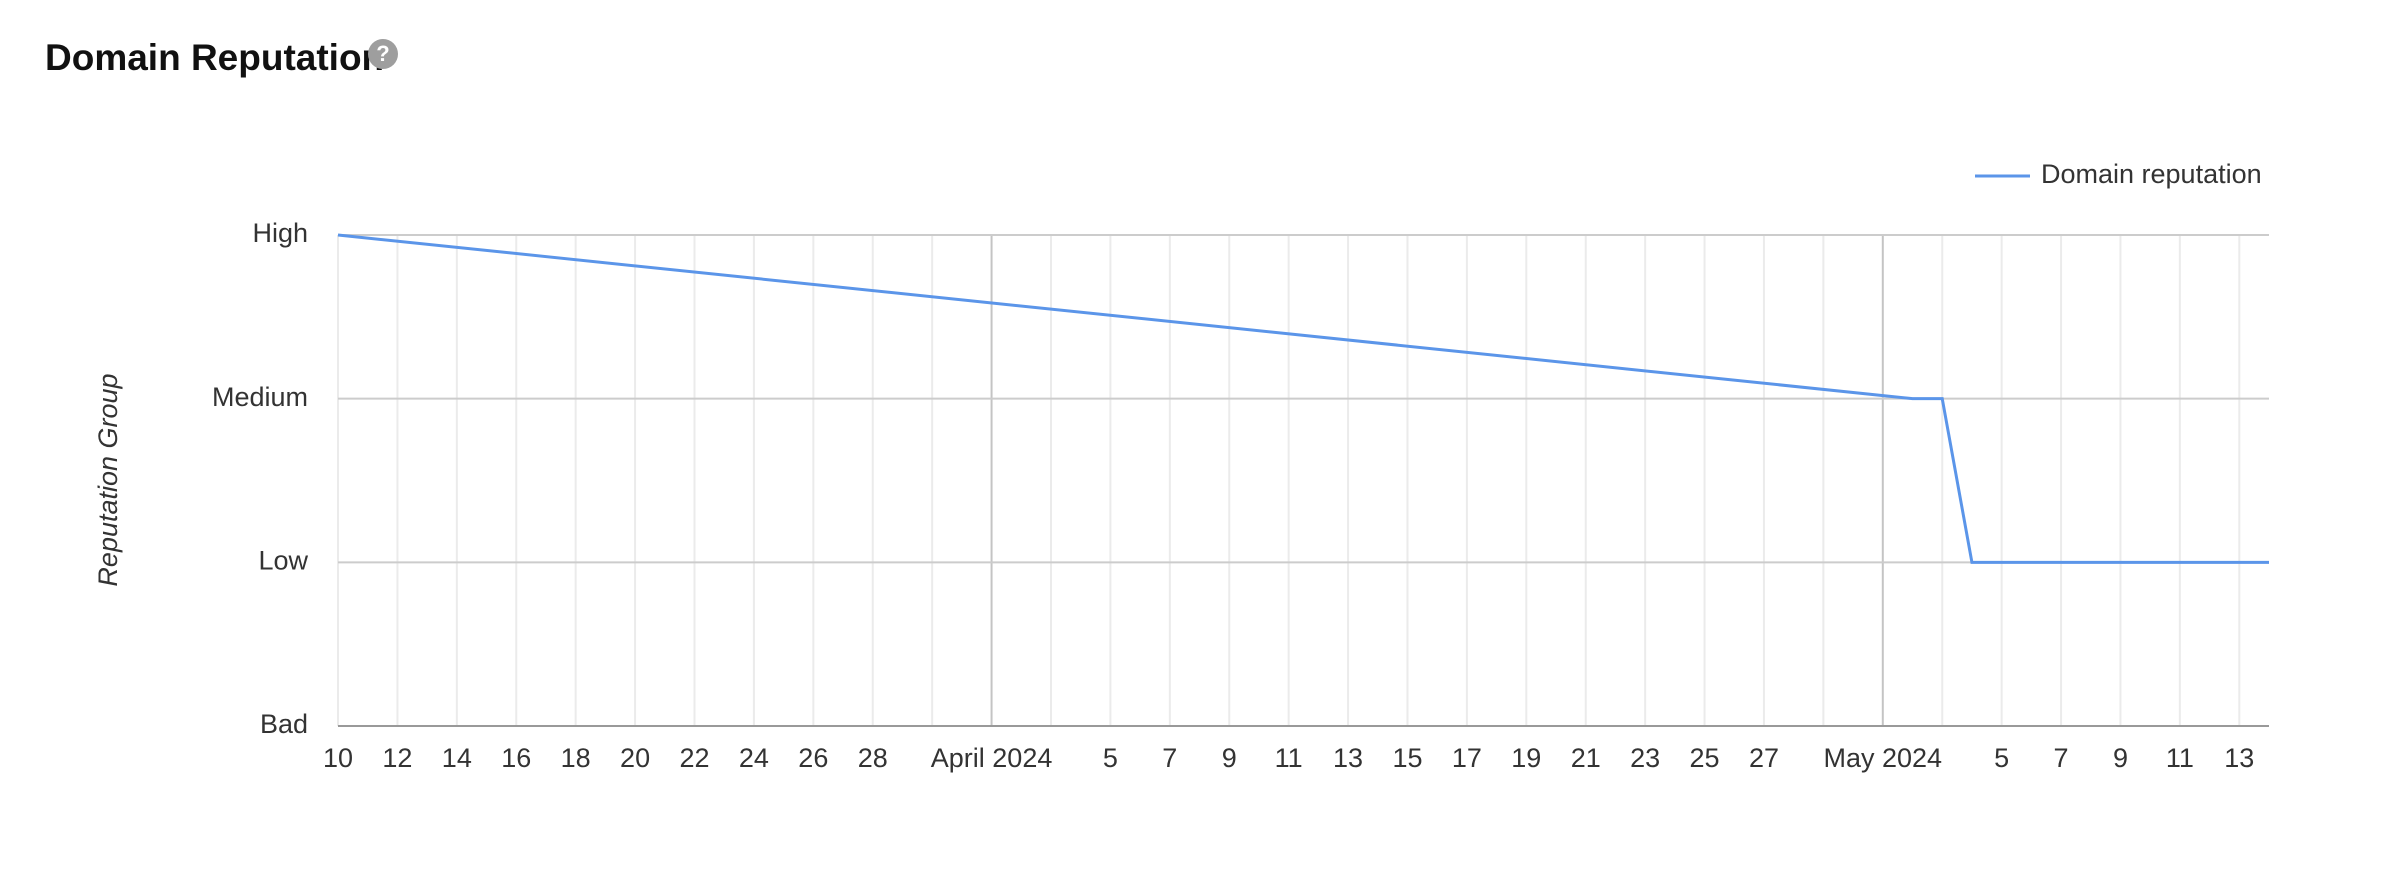  Describe the element at coordinates (813, 758) in the screenshot. I see `x-tick-label: 26` at that location.